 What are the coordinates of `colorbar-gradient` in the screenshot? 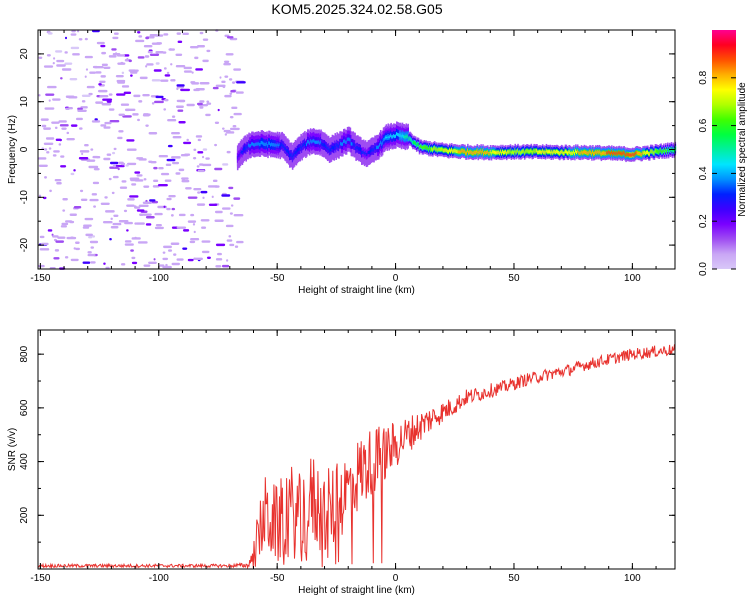 It's located at (724, 149).